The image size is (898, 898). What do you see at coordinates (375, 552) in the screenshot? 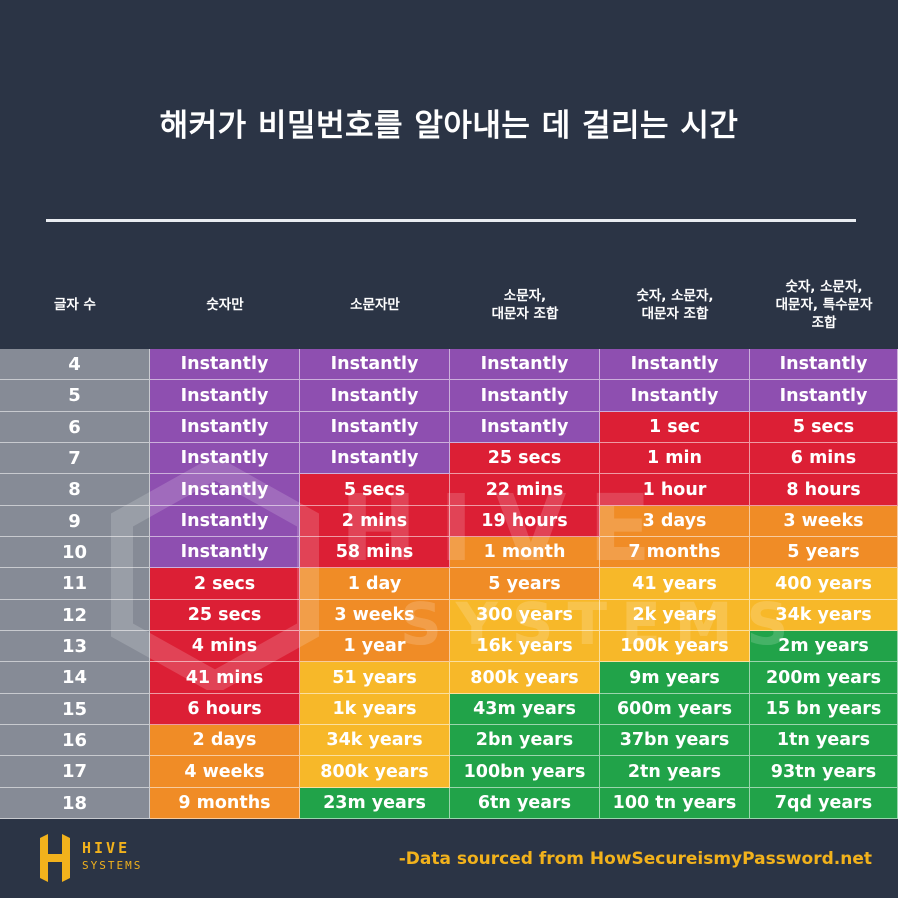
I see `table-cell: 58 mins` at bounding box center [375, 552].